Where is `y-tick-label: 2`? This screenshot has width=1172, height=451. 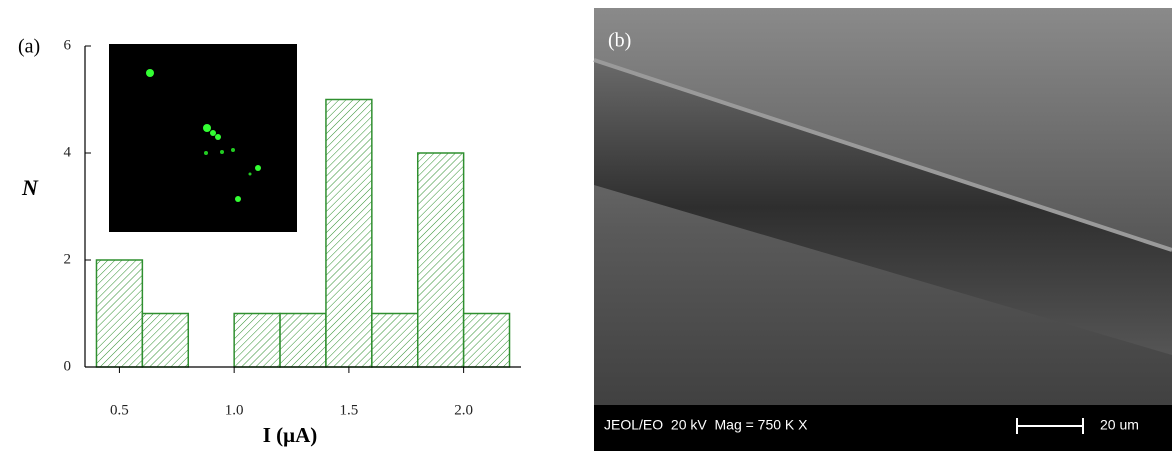
y-tick-label: 2 is located at coordinates (68, 259).